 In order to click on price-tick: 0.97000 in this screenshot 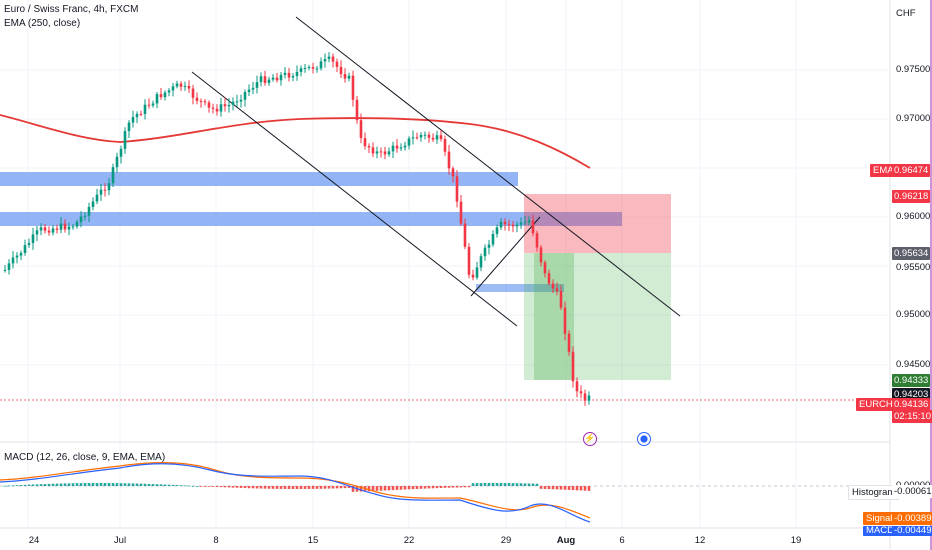, I will do `click(913, 118)`.